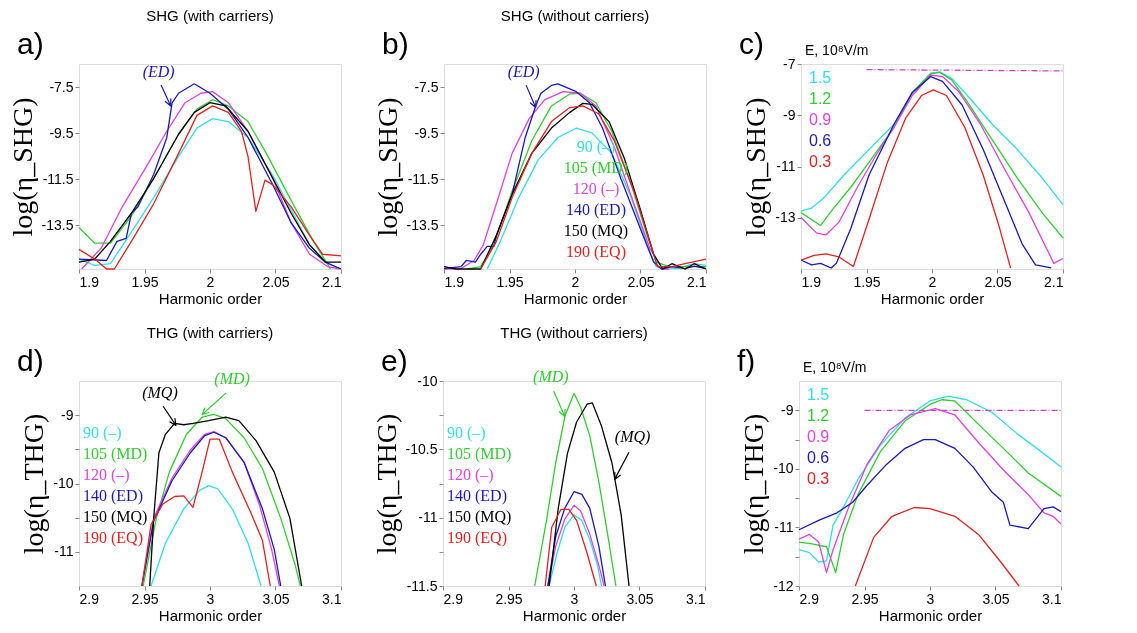  Describe the element at coordinates (394, 360) in the screenshot. I see `text: e)` at that location.